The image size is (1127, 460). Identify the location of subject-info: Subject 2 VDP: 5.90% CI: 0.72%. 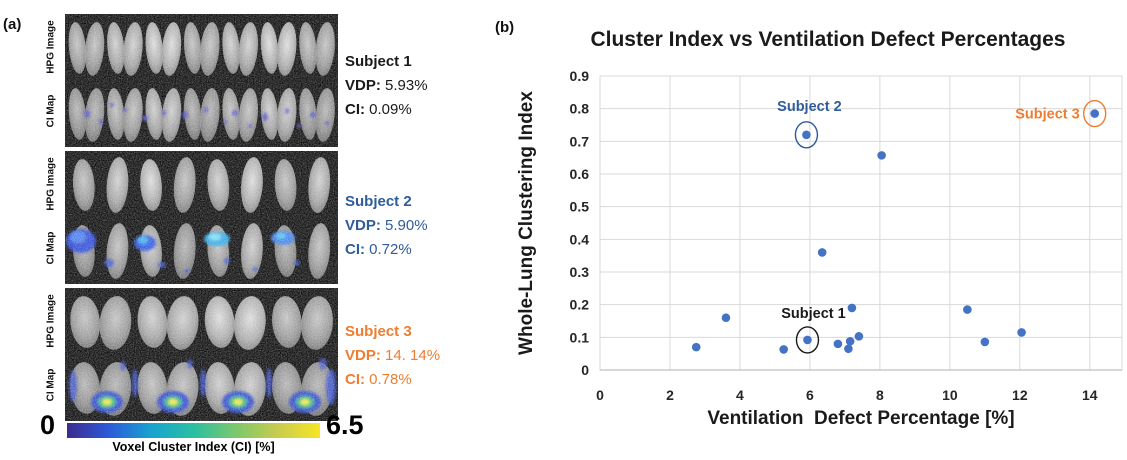
(410, 226).